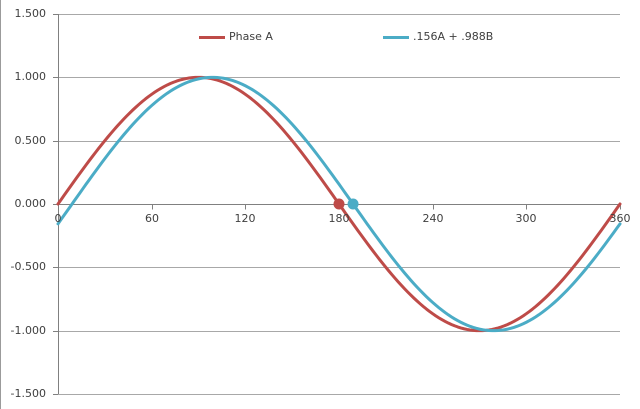 The image size is (640, 409). What do you see at coordinates (339, 218) in the screenshot?
I see `x-tick-label-180: 180` at bounding box center [339, 218].